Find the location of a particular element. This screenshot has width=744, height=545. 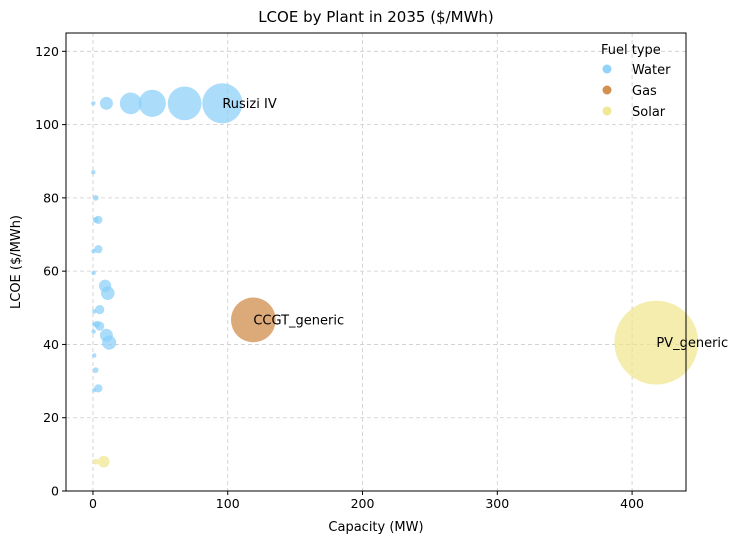

y-tick-label: 80 is located at coordinates (51, 197).